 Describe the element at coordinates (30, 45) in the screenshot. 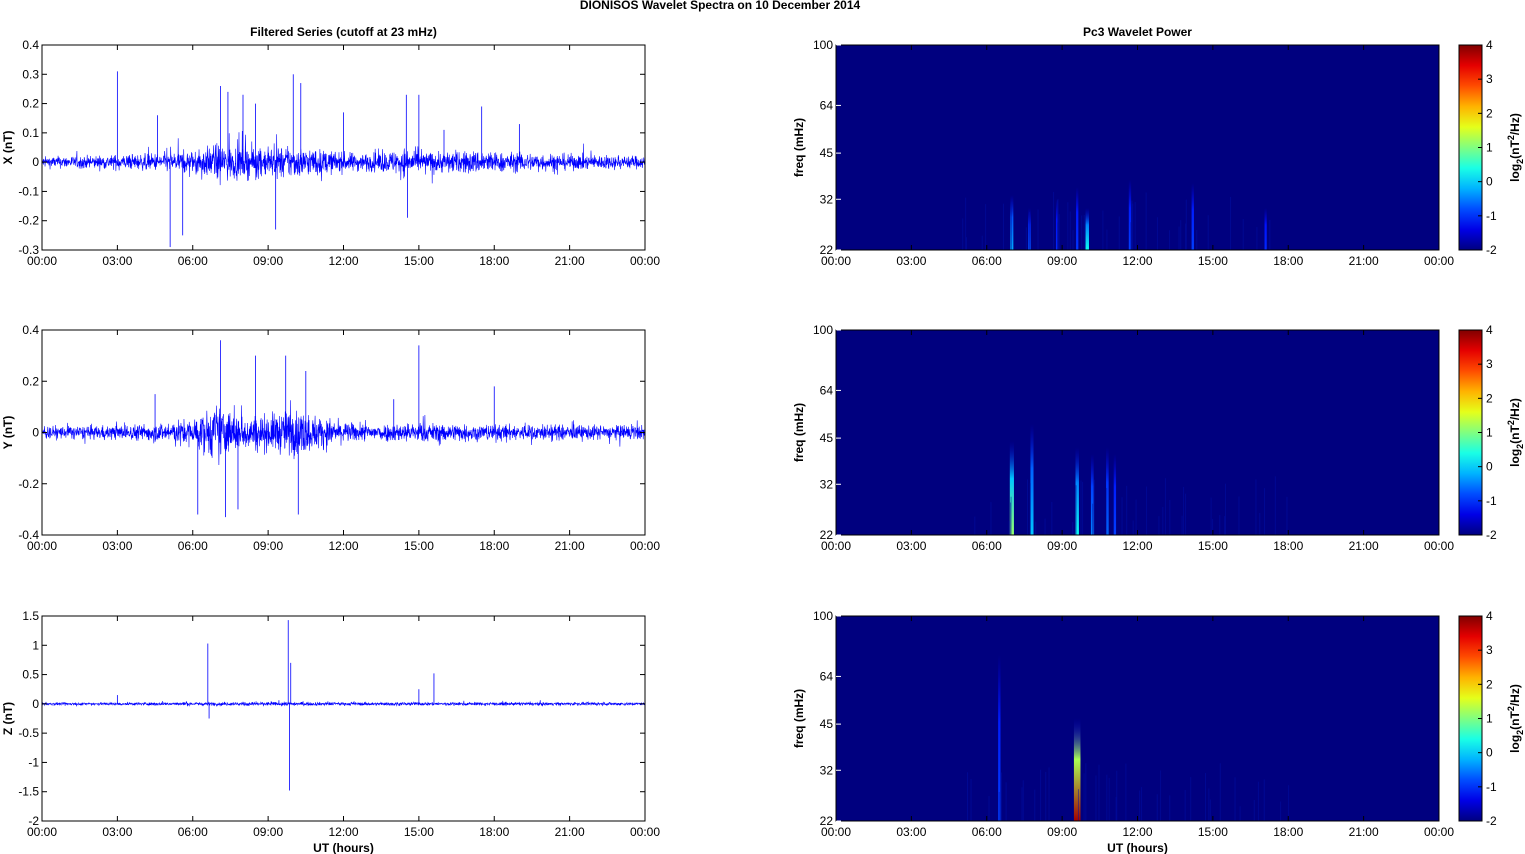

I see `y-tick-label: 0.4` at that location.